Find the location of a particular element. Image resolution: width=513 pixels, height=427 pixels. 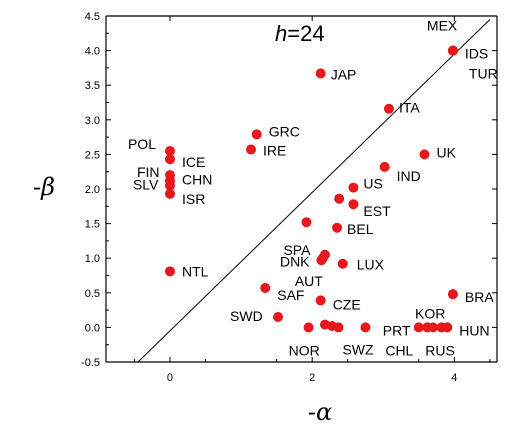

y-tick-label: 2.0 is located at coordinates (92, 190).